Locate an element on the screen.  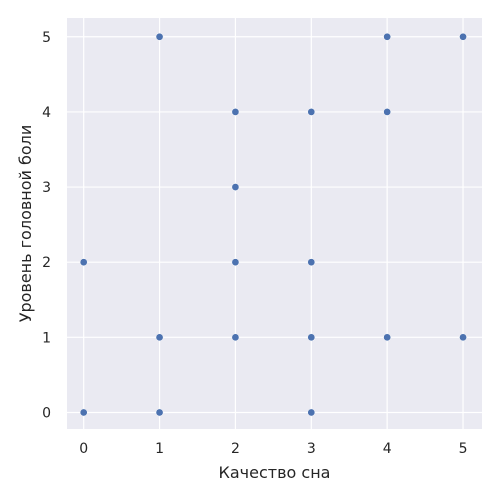
y-tick-label: 3 is located at coordinates (46, 188).